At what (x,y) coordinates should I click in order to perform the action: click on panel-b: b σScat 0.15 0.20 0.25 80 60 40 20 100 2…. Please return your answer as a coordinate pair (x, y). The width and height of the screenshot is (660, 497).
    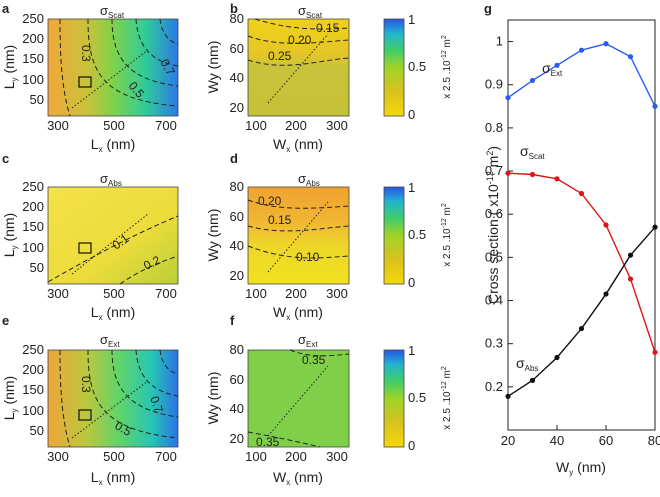
    Looking at the image, I should click on (277, 77).